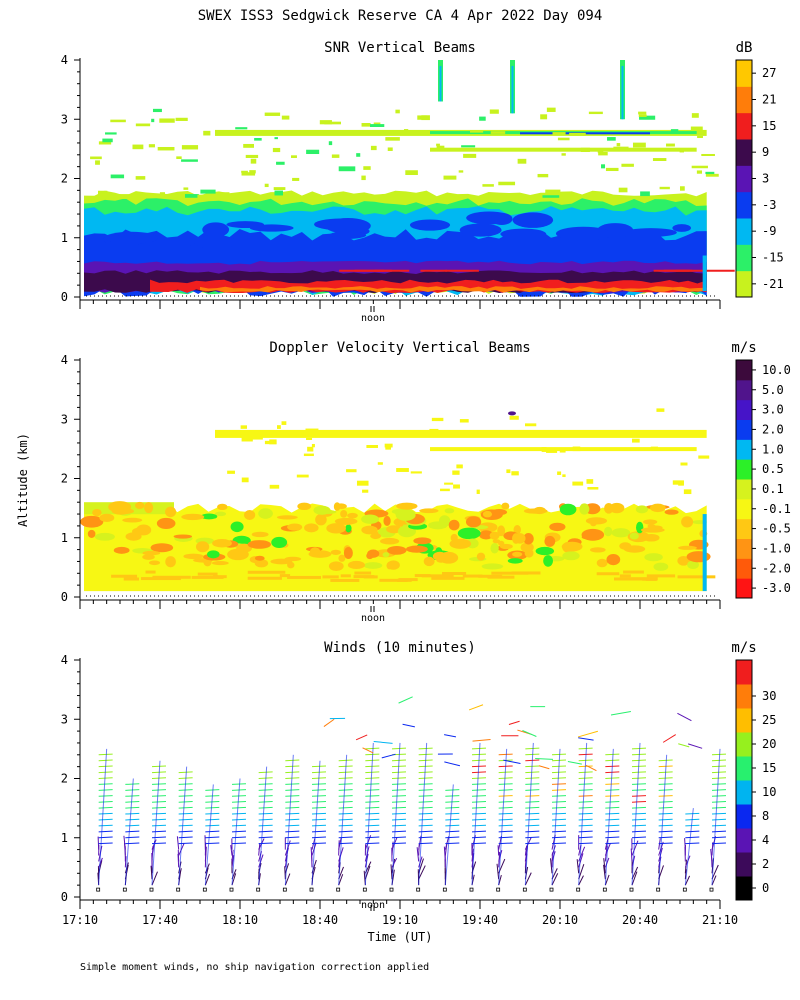 This screenshot has width=800, height=1000. Describe the element at coordinates (744, 780) in the screenshot. I see `winds-colorbar-frame` at that location.